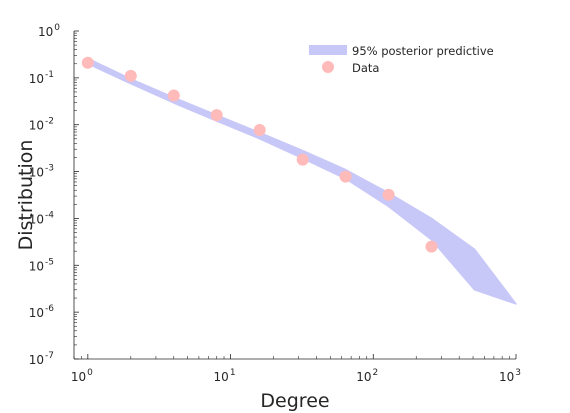  What do you see at coordinates (367, 376) in the screenshot?
I see `x-tick-label: 102` at bounding box center [367, 376].